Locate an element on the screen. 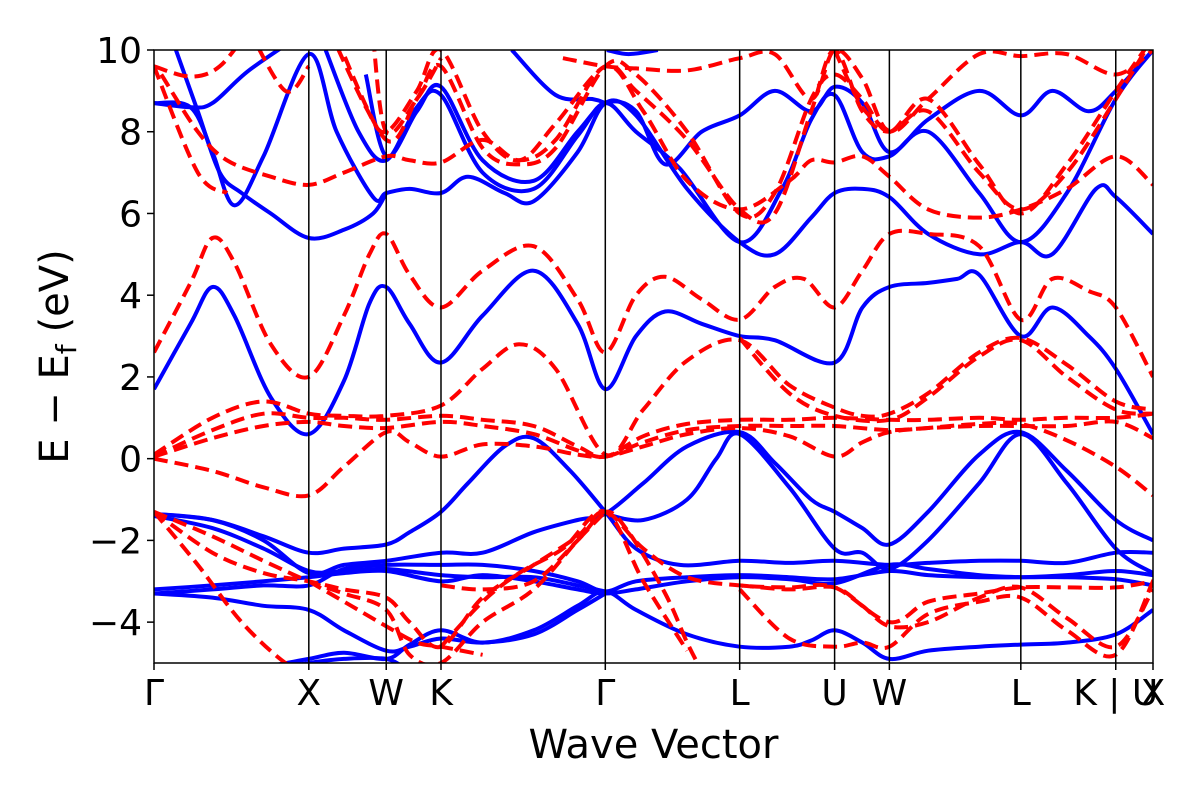  y-tick-label-3: 2 is located at coordinates (130, 378).